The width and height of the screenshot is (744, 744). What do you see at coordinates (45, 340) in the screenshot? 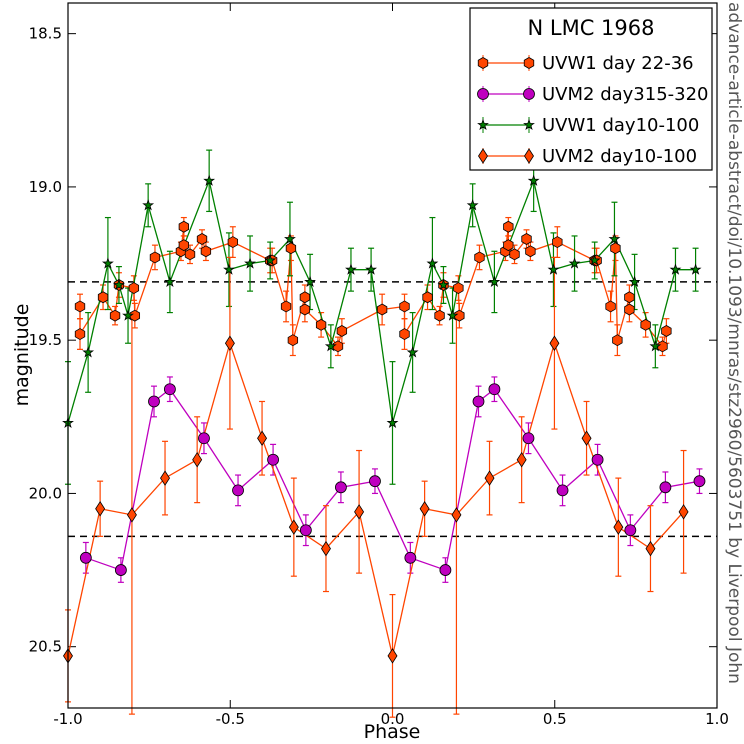
I see `y-tick-label: 19.5` at bounding box center [45, 340].